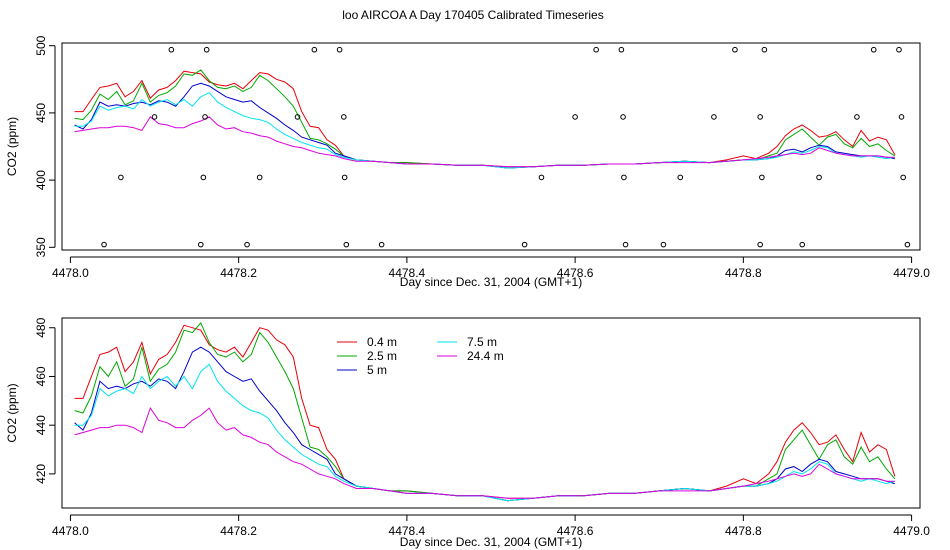 This screenshot has width=950, height=550. What do you see at coordinates (41, 327) in the screenshot?
I see `panel-bottom-y-tick-label: 480` at bounding box center [41, 327].